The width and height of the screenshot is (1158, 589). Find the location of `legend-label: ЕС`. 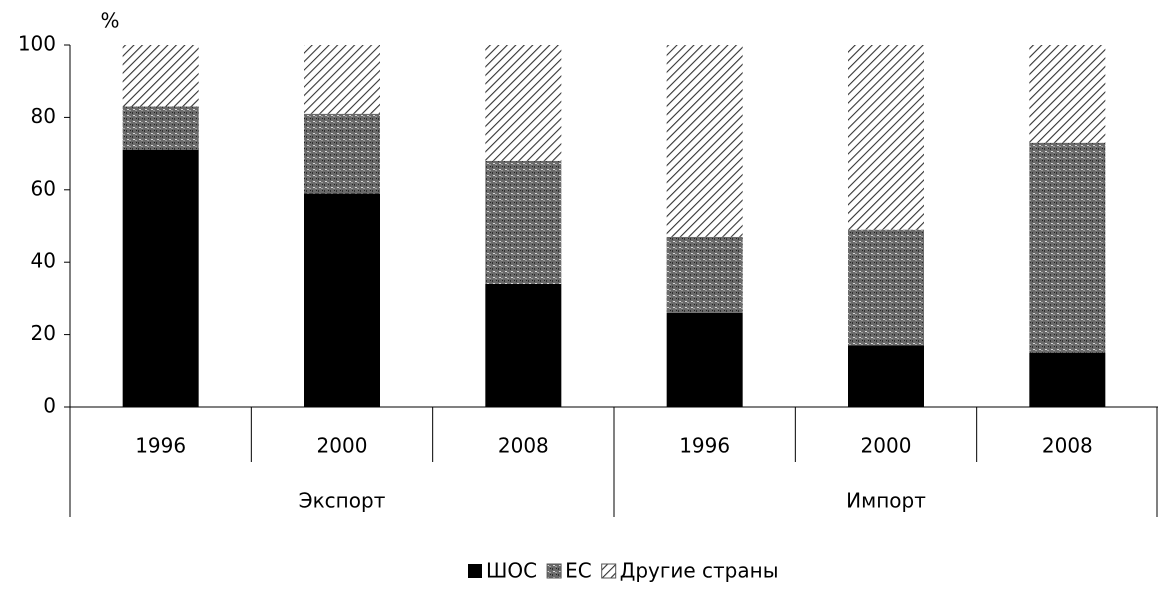

legend-label: ЕС is located at coordinates (578, 571).